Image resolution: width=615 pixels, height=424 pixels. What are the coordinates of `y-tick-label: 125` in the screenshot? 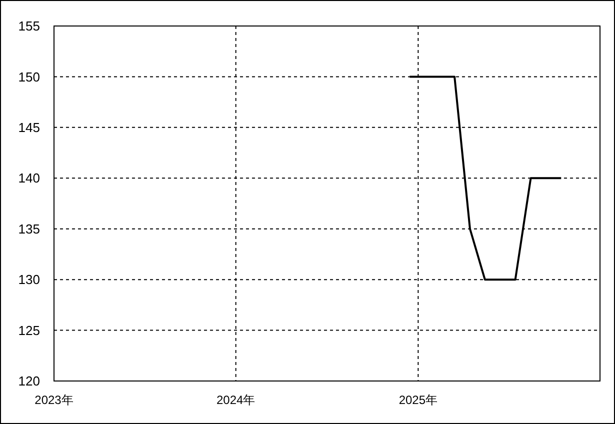 It's located at (29, 330).